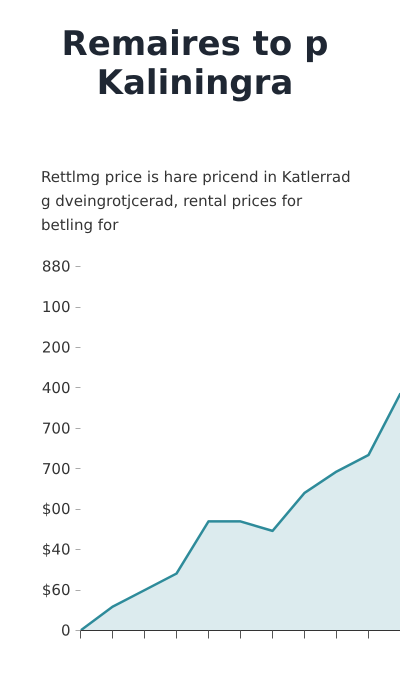  Describe the element at coordinates (65, 631) in the screenshot. I see `text: 0` at that location.